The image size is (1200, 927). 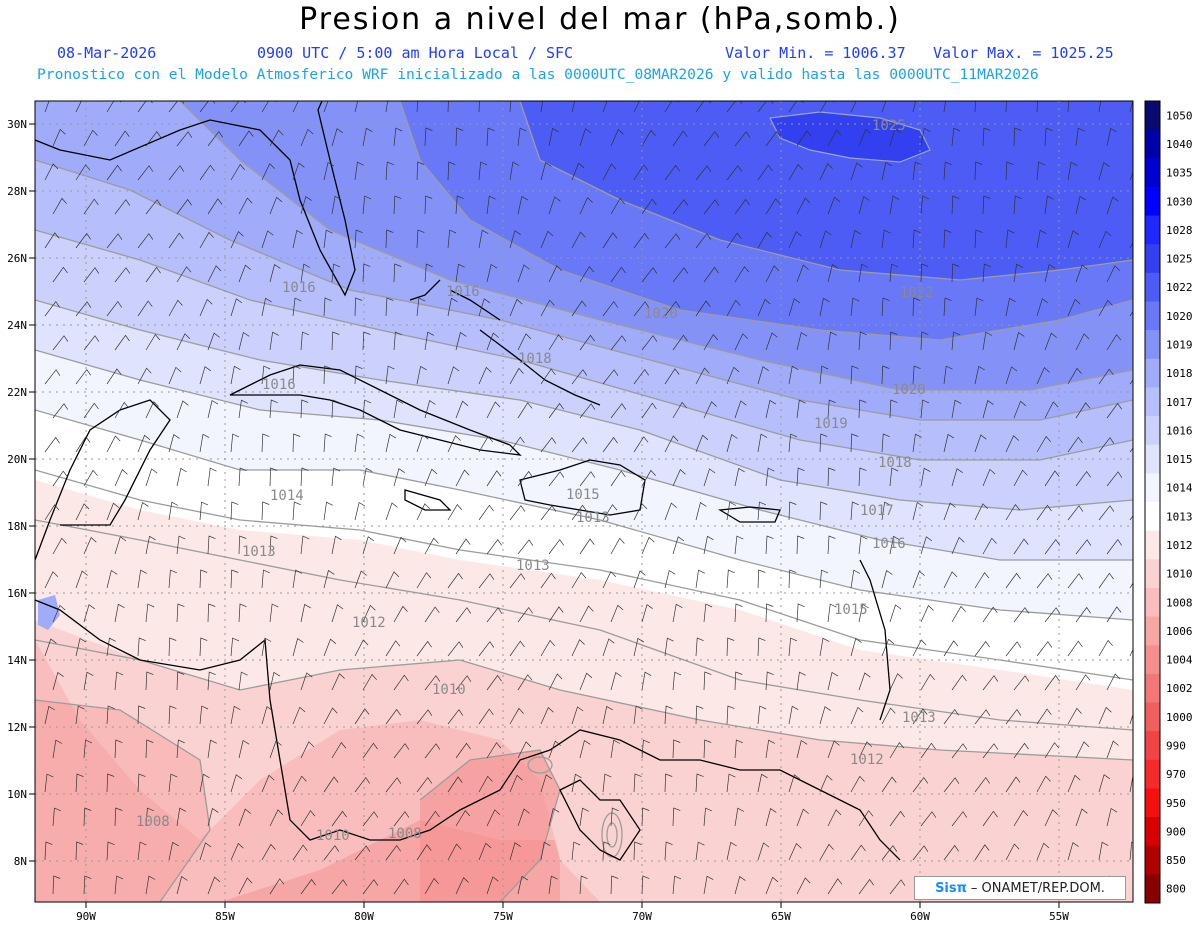 What do you see at coordinates (86, 916) in the screenshot?
I see `lon-label: 90W` at bounding box center [86, 916].